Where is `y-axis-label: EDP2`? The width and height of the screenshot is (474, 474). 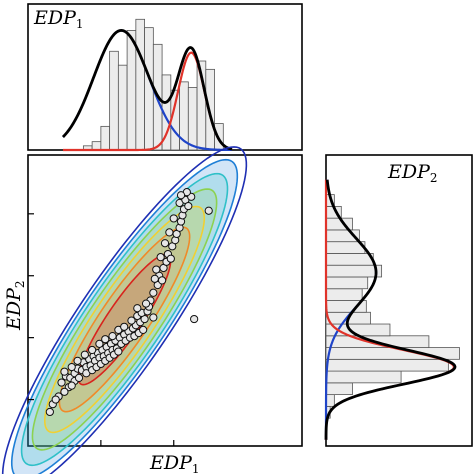 y-axis-label: EDP2 is located at coordinates (15, 305).